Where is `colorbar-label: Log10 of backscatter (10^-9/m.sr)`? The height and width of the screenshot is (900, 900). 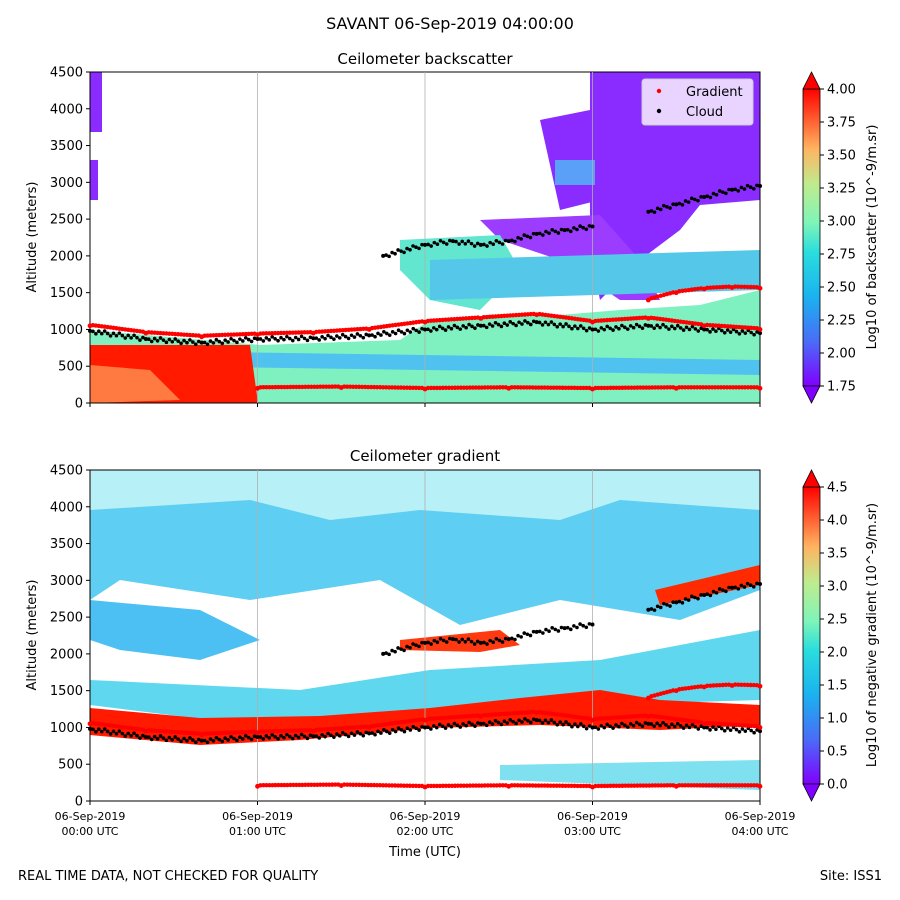 colorbar-label: Log10 of backscatter (10^-9/m.sr) is located at coordinates (872, 237).